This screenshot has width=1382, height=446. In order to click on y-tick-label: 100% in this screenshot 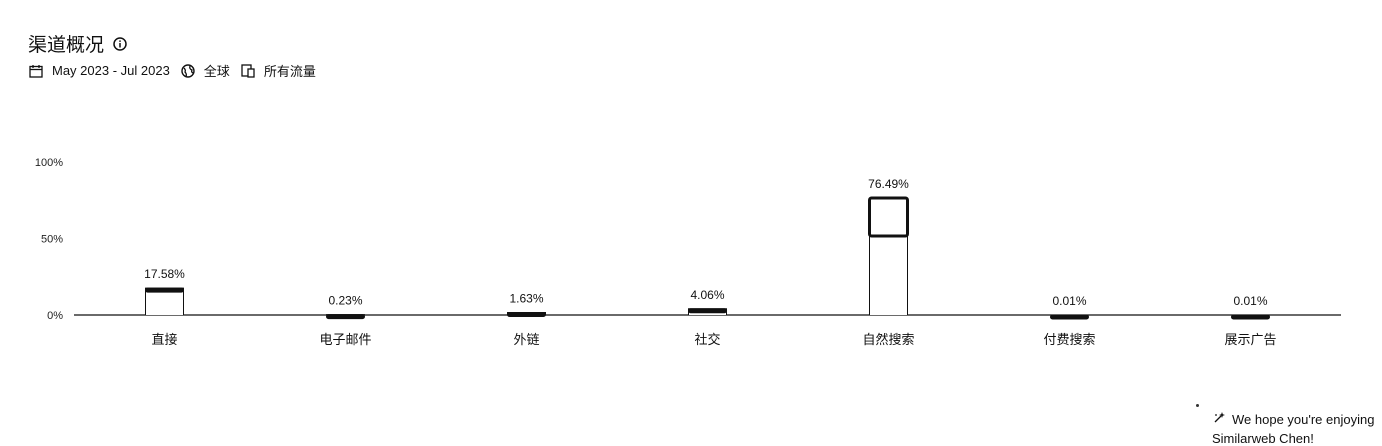, I will do `click(49, 163)`.